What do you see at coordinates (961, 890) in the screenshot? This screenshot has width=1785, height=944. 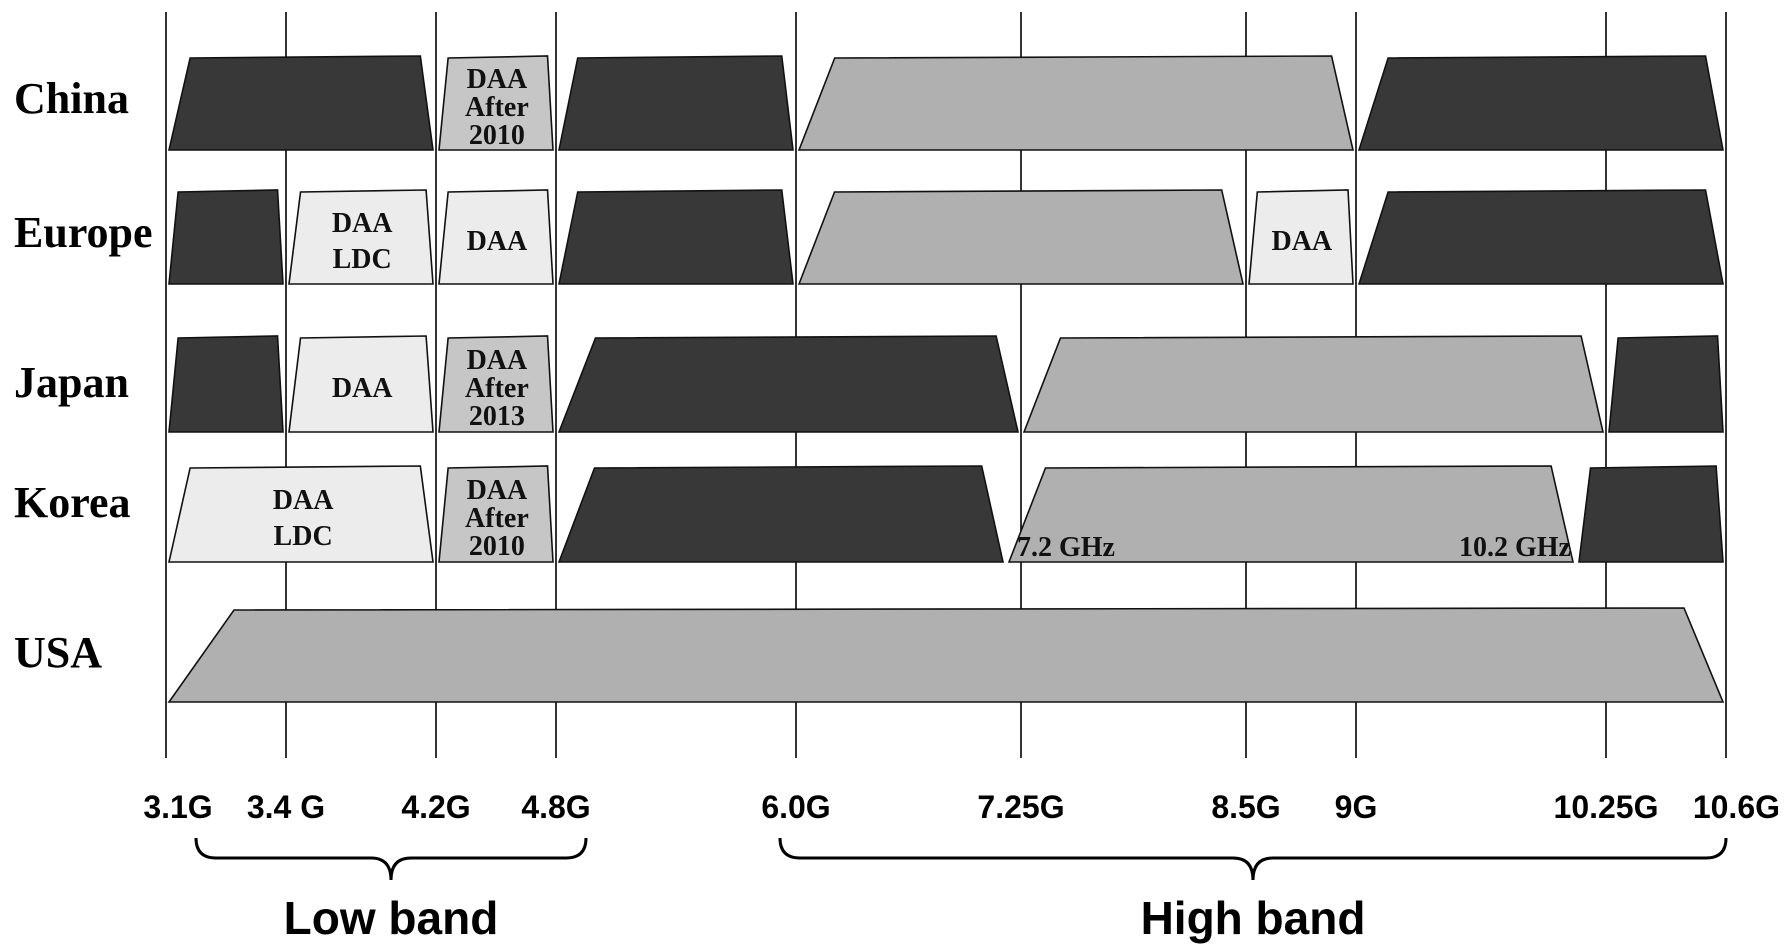 I see `band-groups: Low band High band` at bounding box center [961, 890].